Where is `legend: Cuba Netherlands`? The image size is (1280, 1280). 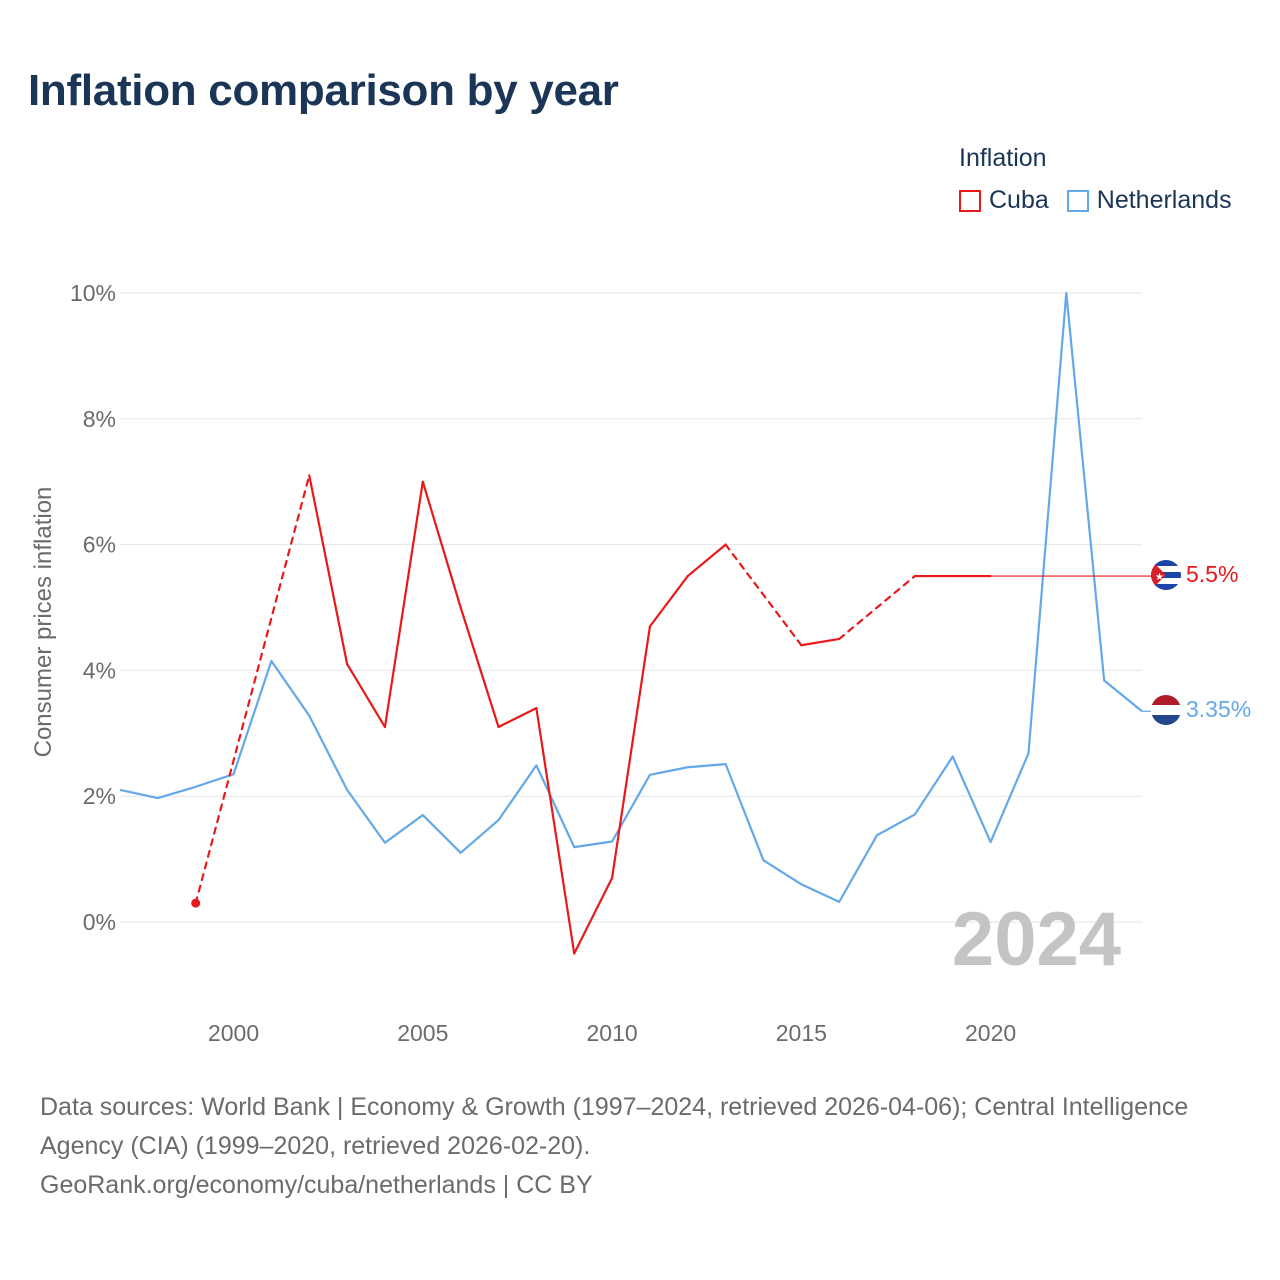 legend: Cuba Netherlands is located at coordinates (1104, 200).